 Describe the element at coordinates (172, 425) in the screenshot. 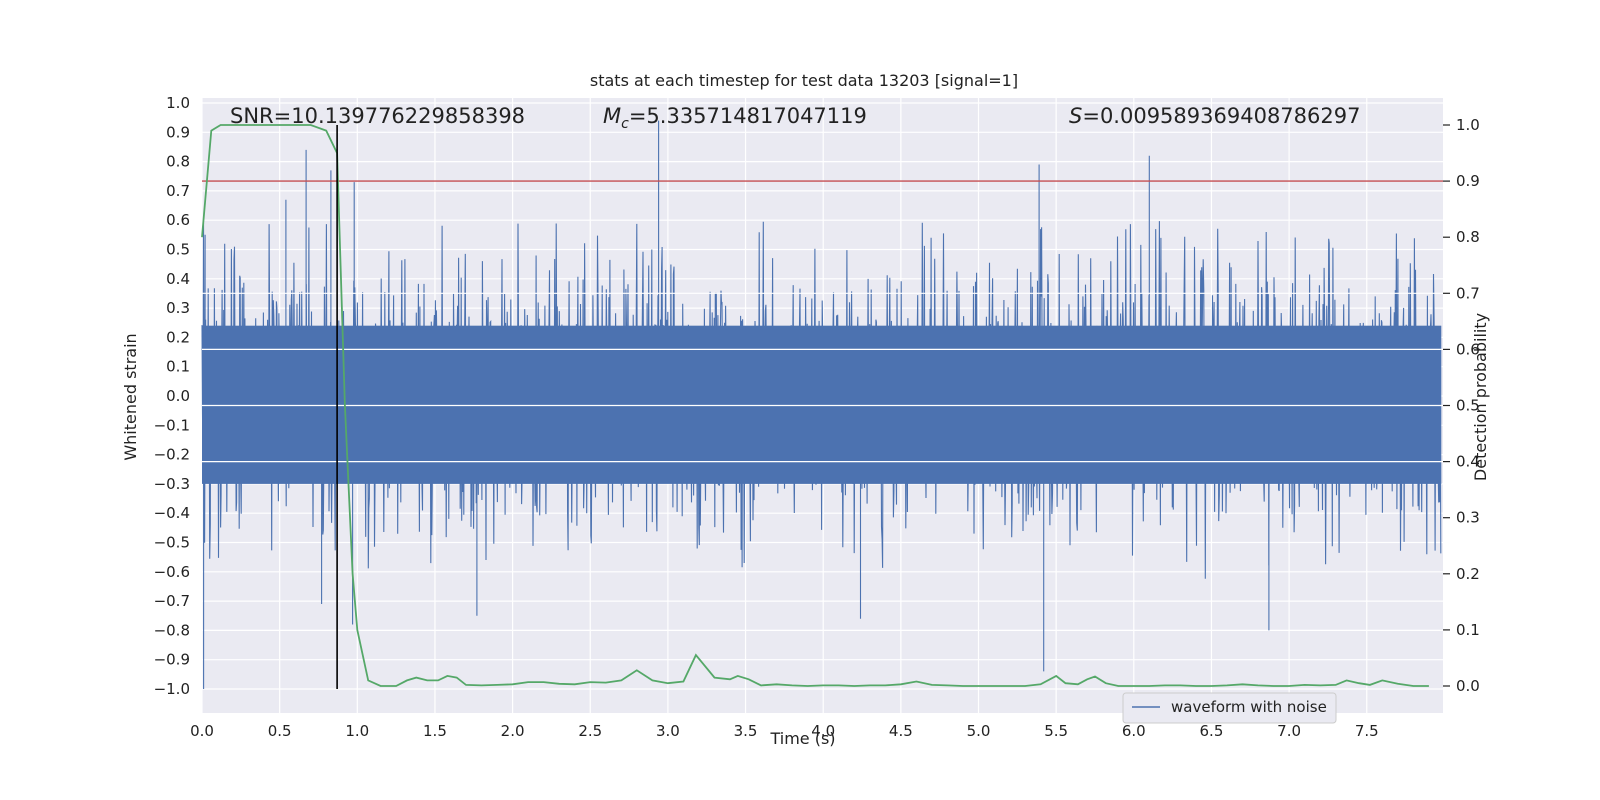

I see `y-tick-label: −0.1` at that location.